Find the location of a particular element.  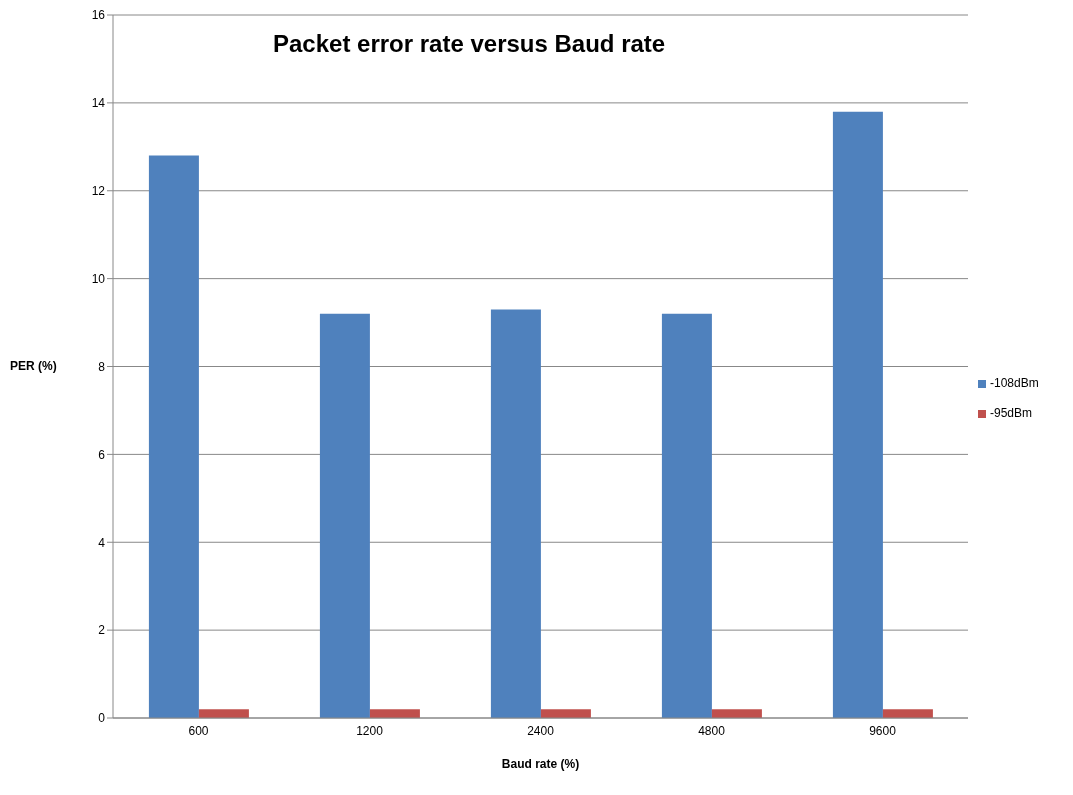

text: Packet error rate versus Baud rate is located at coordinates (469, 44).